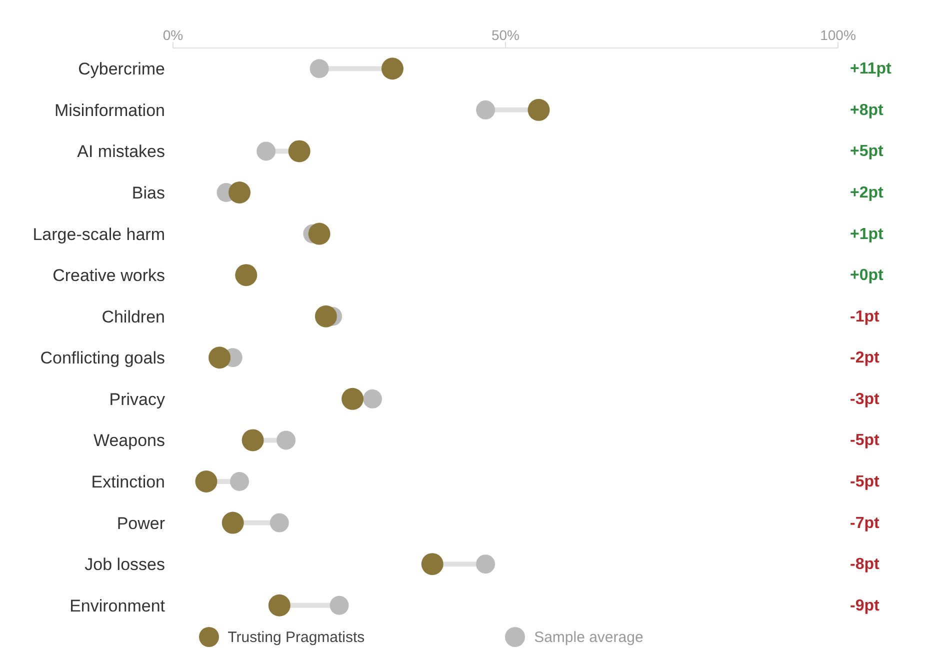 The image size is (931, 665). What do you see at coordinates (148, 193) in the screenshot?
I see `y-tick-label: Bias` at bounding box center [148, 193].